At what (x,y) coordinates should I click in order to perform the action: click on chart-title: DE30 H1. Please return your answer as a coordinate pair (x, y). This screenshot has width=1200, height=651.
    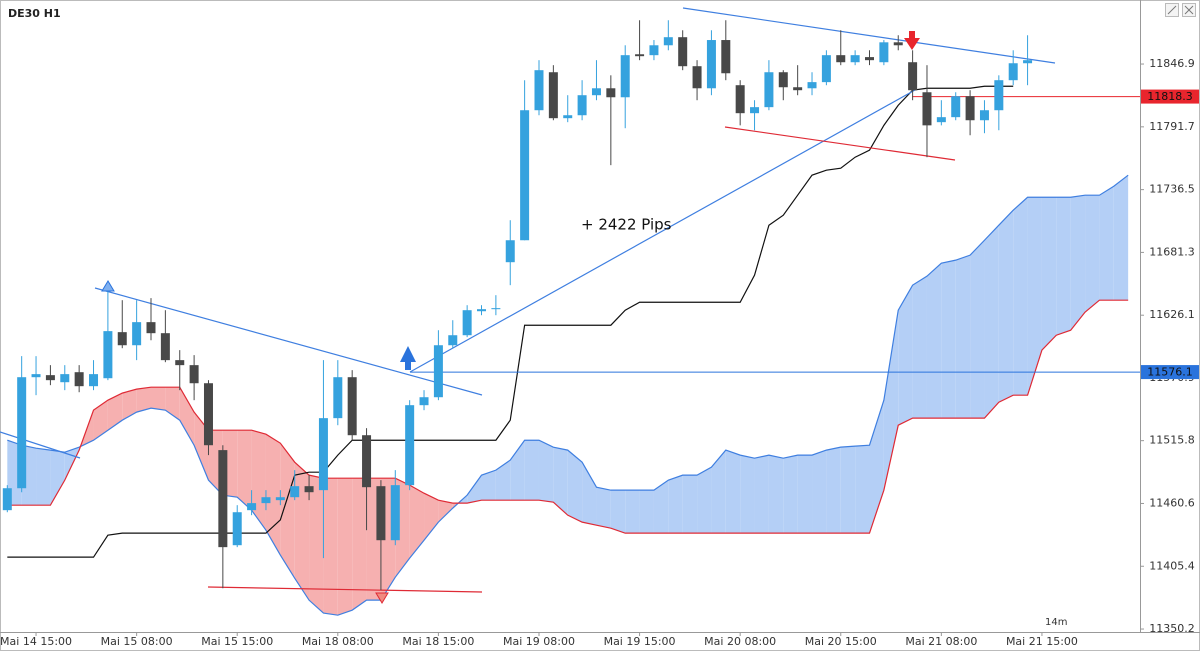
    Looking at the image, I should click on (34, 13).